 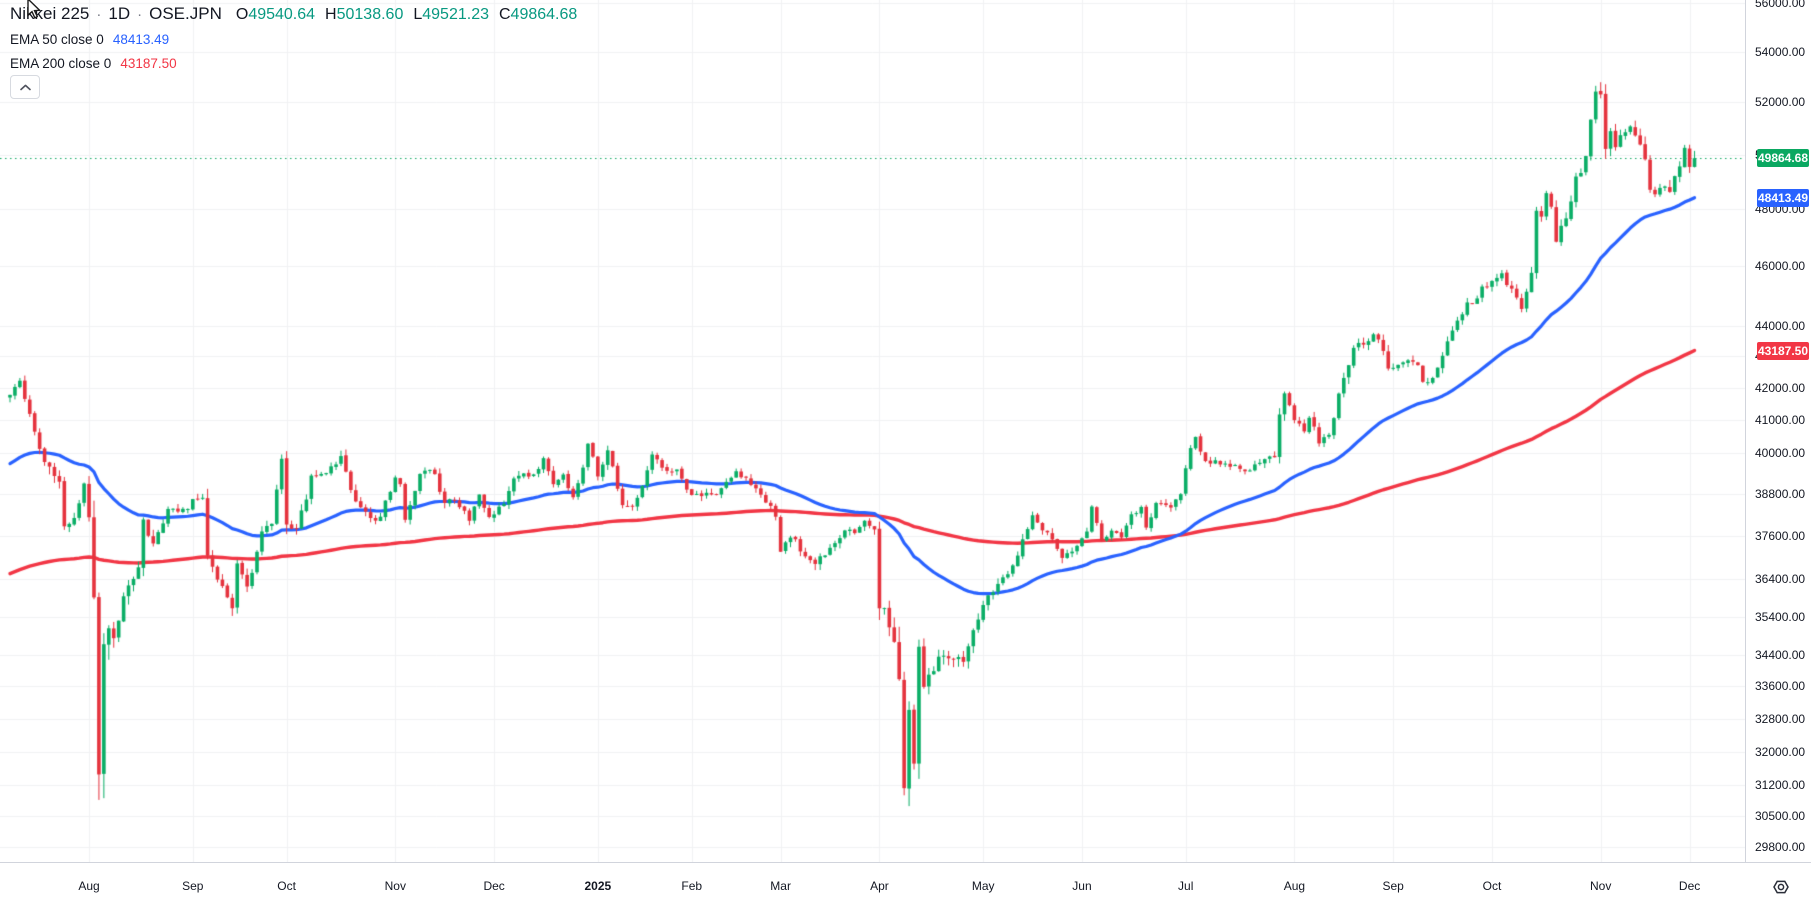 I want to click on price-tick-label: 42000.00, so click(x=1780, y=387).